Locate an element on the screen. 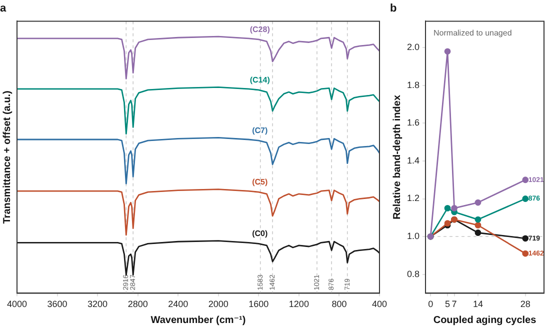 The height and width of the screenshot is (327, 550). x-tick-label: 1200 is located at coordinates (298, 304).